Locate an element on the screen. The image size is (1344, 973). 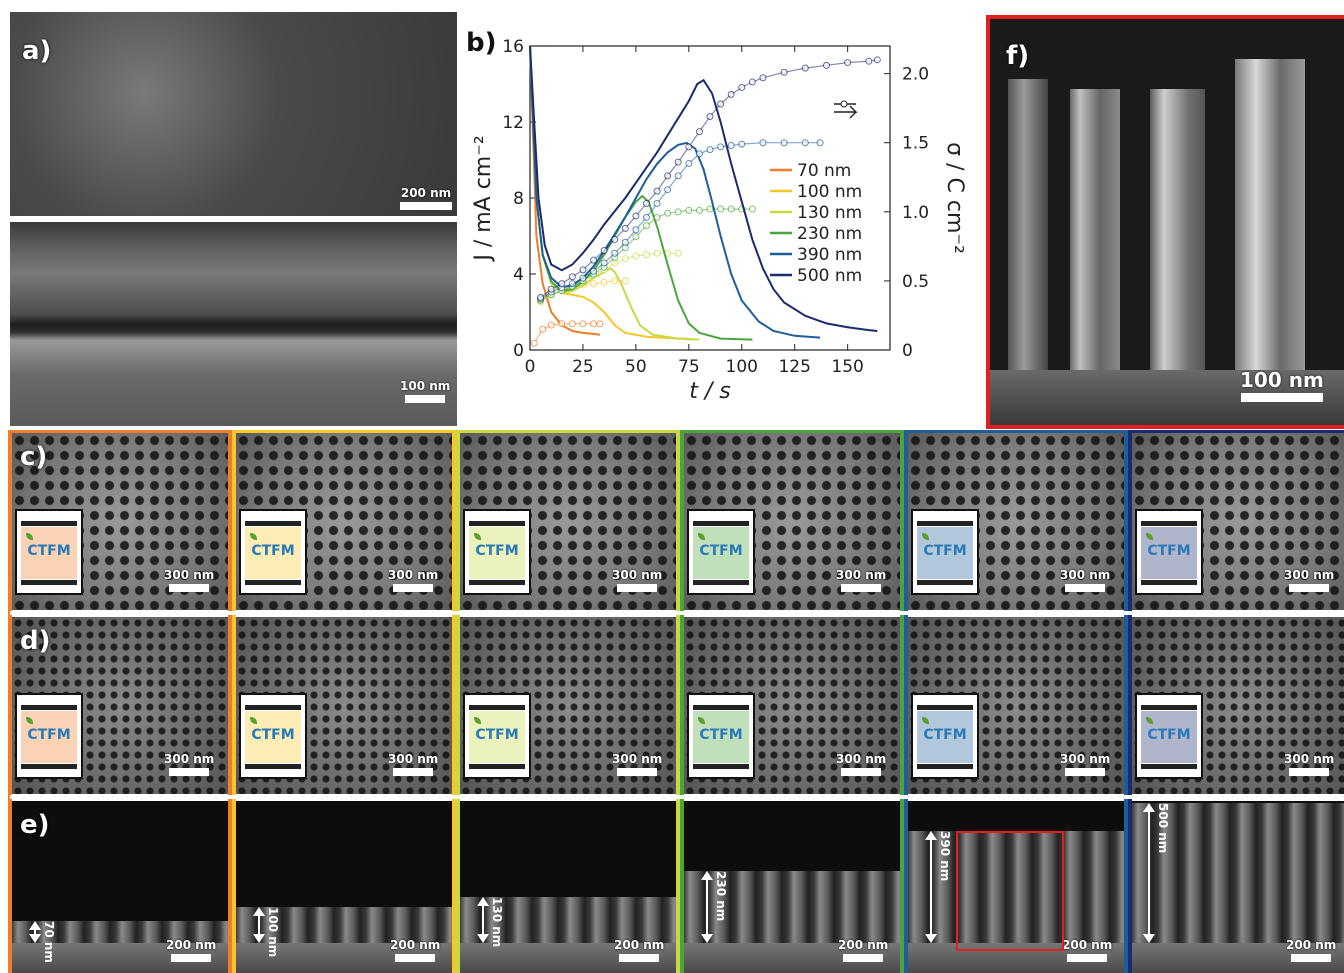
plan-view-before-2: CTFM 300 nm is located at coordinates (344, 521).